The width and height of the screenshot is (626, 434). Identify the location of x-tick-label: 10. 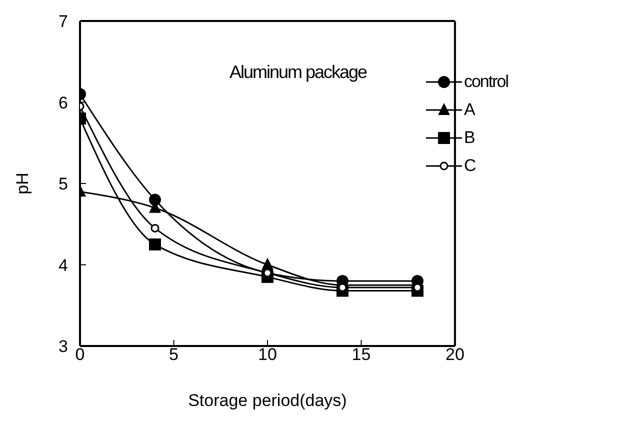
(267, 354).